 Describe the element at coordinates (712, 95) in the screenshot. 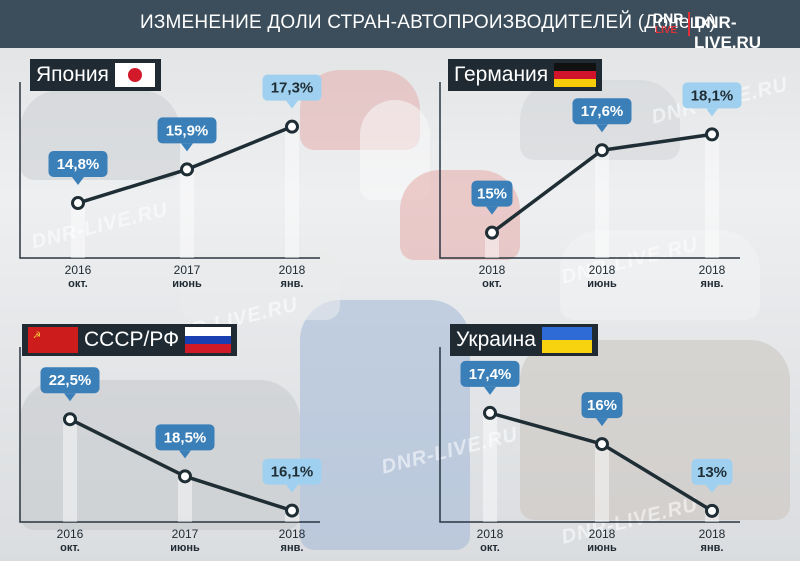

I see `data-label: 18,1%` at that location.